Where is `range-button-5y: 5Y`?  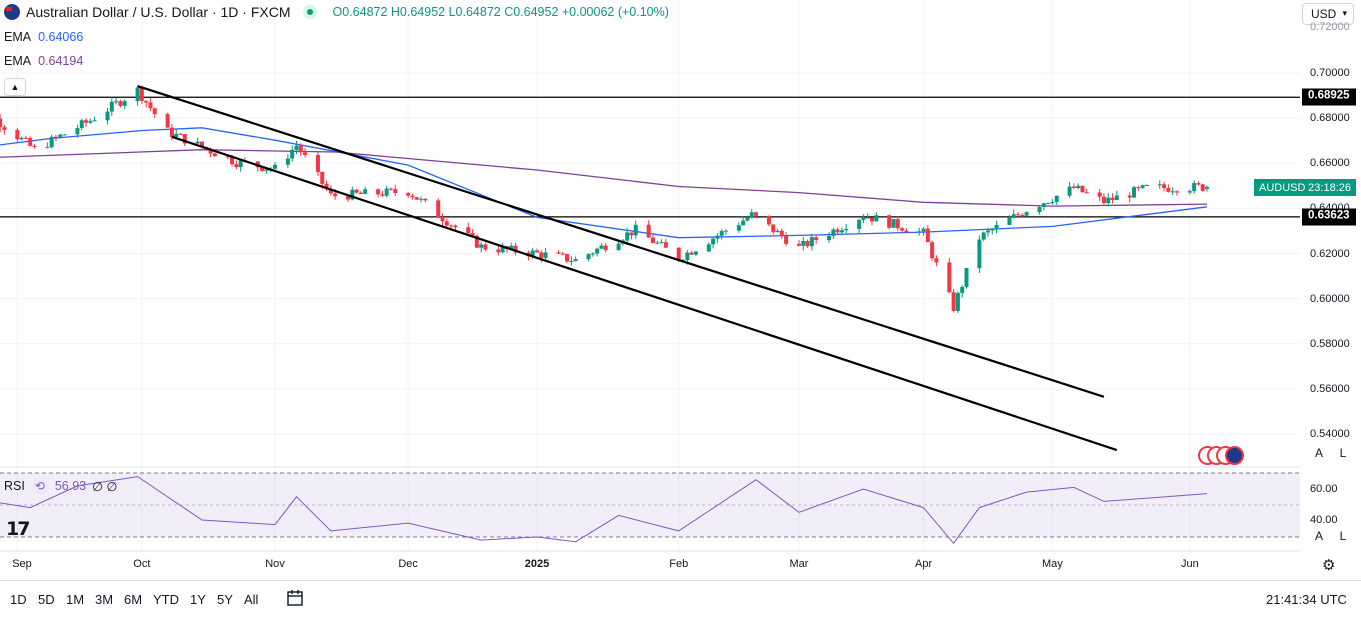
range-button-5y: 5Y is located at coordinates (225, 599).